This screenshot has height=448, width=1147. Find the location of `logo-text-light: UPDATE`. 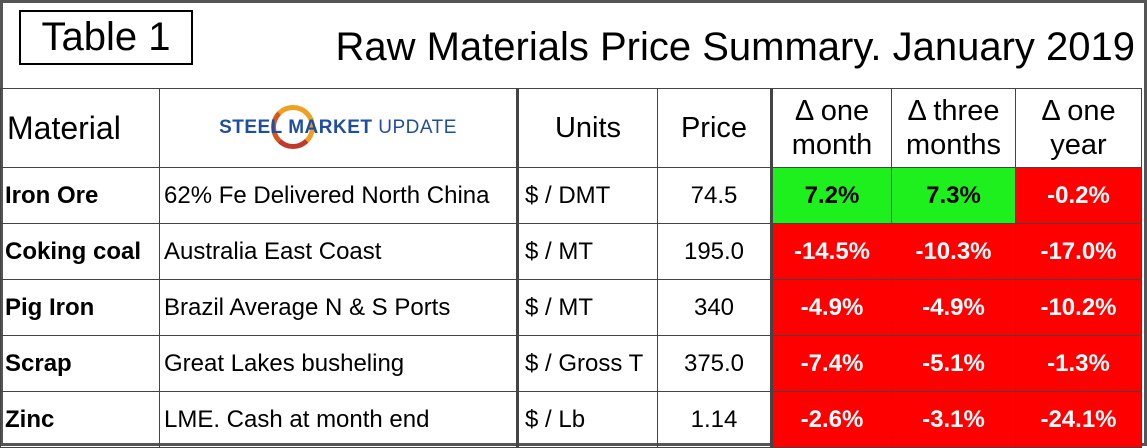

logo-text-light: UPDATE is located at coordinates (414, 127).